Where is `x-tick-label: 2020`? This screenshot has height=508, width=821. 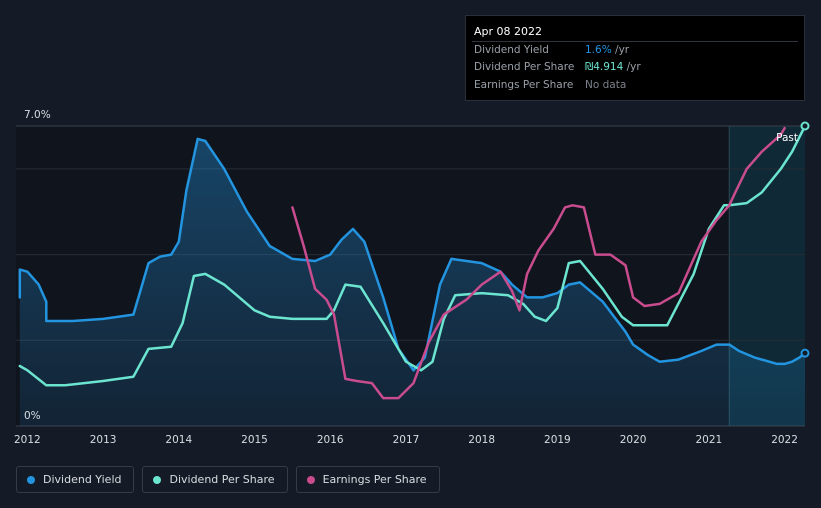 x-tick-label: 2020 is located at coordinates (633, 440).